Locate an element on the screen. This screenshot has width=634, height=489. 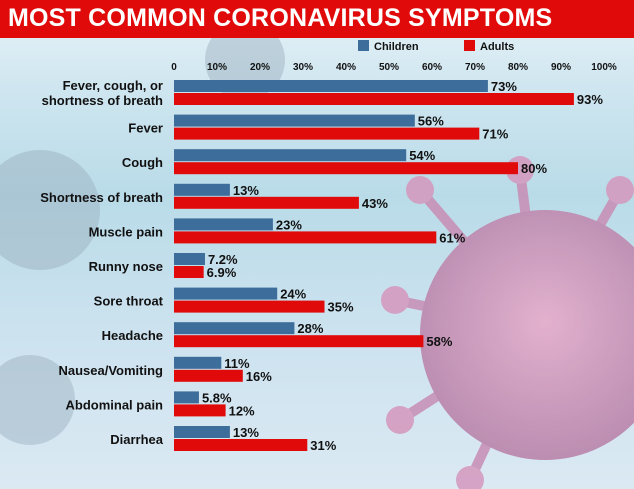
data-label-children: 54% is located at coordinates (422, 155).